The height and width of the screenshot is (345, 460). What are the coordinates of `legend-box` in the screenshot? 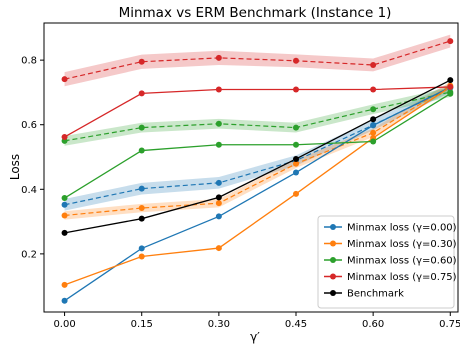 It's located at (386, 262).